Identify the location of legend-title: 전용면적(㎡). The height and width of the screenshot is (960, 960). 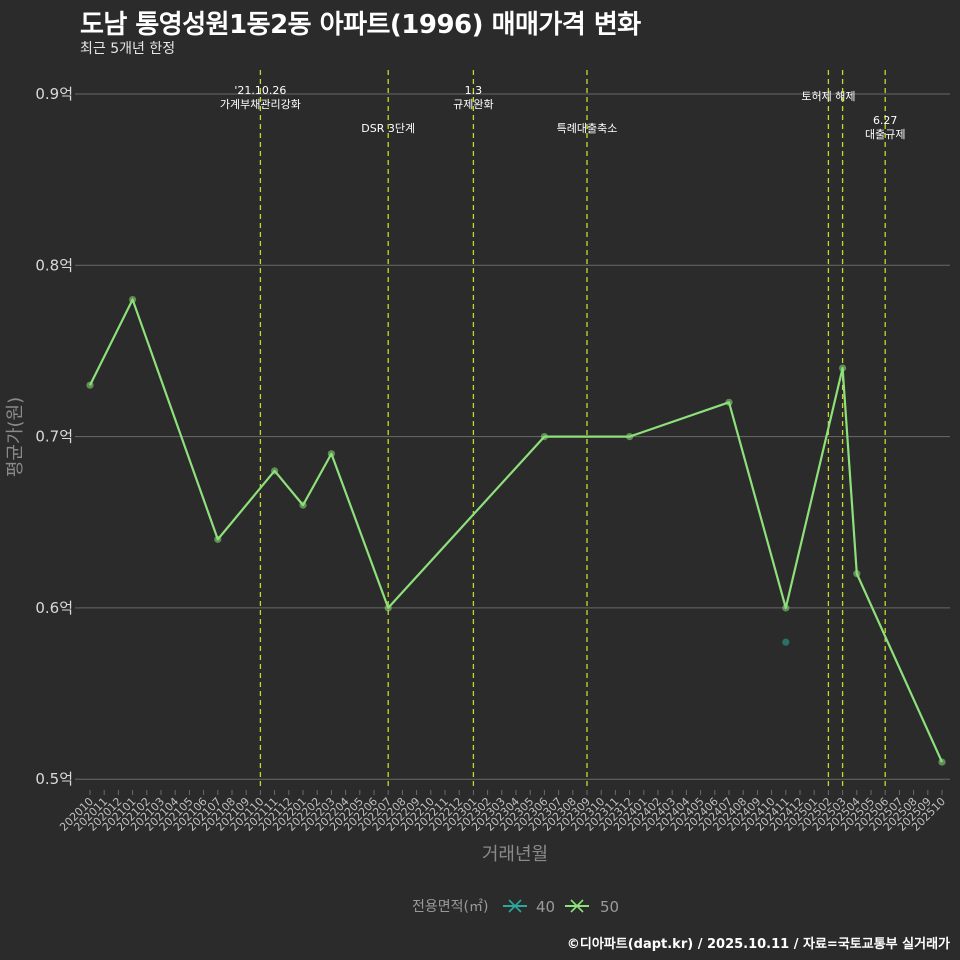
(450, 907).